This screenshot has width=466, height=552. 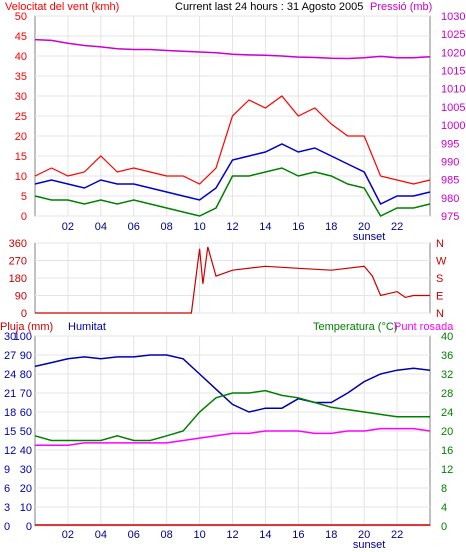 What do you see at coordinates (265, 227) in the screenshot?
I see `wind-panel-x-tick: 14` at bounding box center [265, 227].